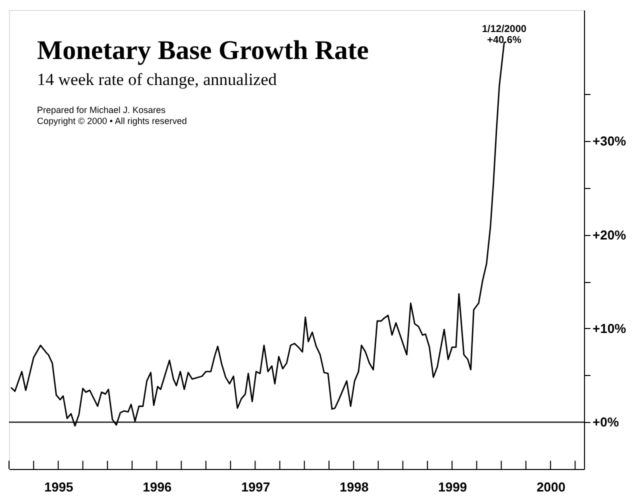 Image resolution: width=634 pixels, height=502 pixels. I want to click on text: 14 week rate of change, annualized, so click(157, 79).